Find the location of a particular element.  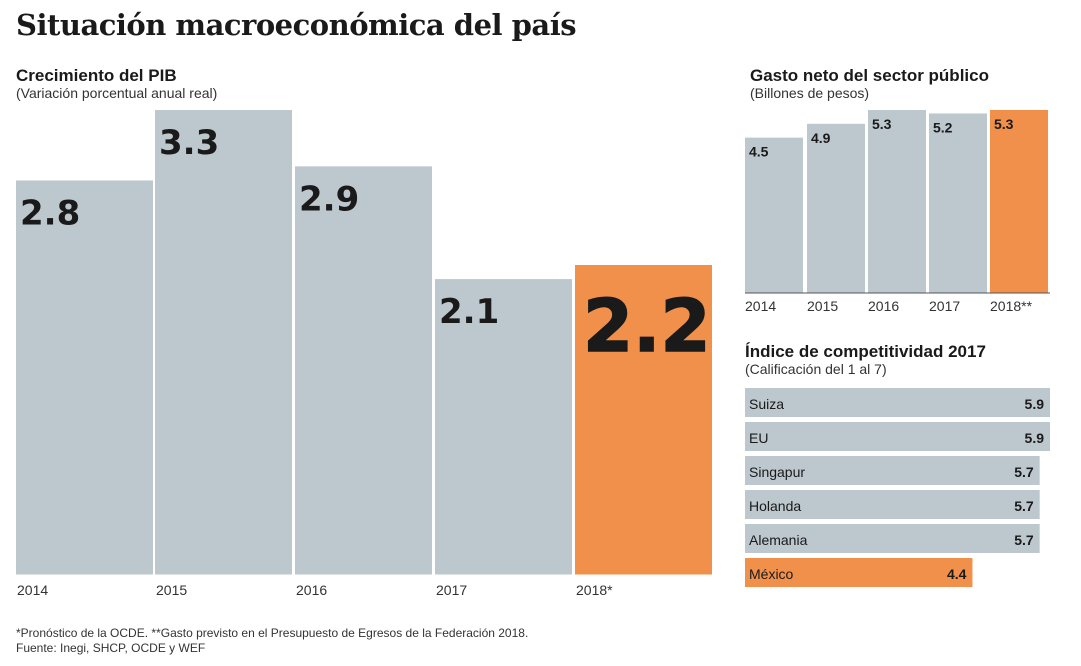

footnote-source: Fuente: Inegi, SHCP, OCDE y WEF is located at coordinates (111, 648).